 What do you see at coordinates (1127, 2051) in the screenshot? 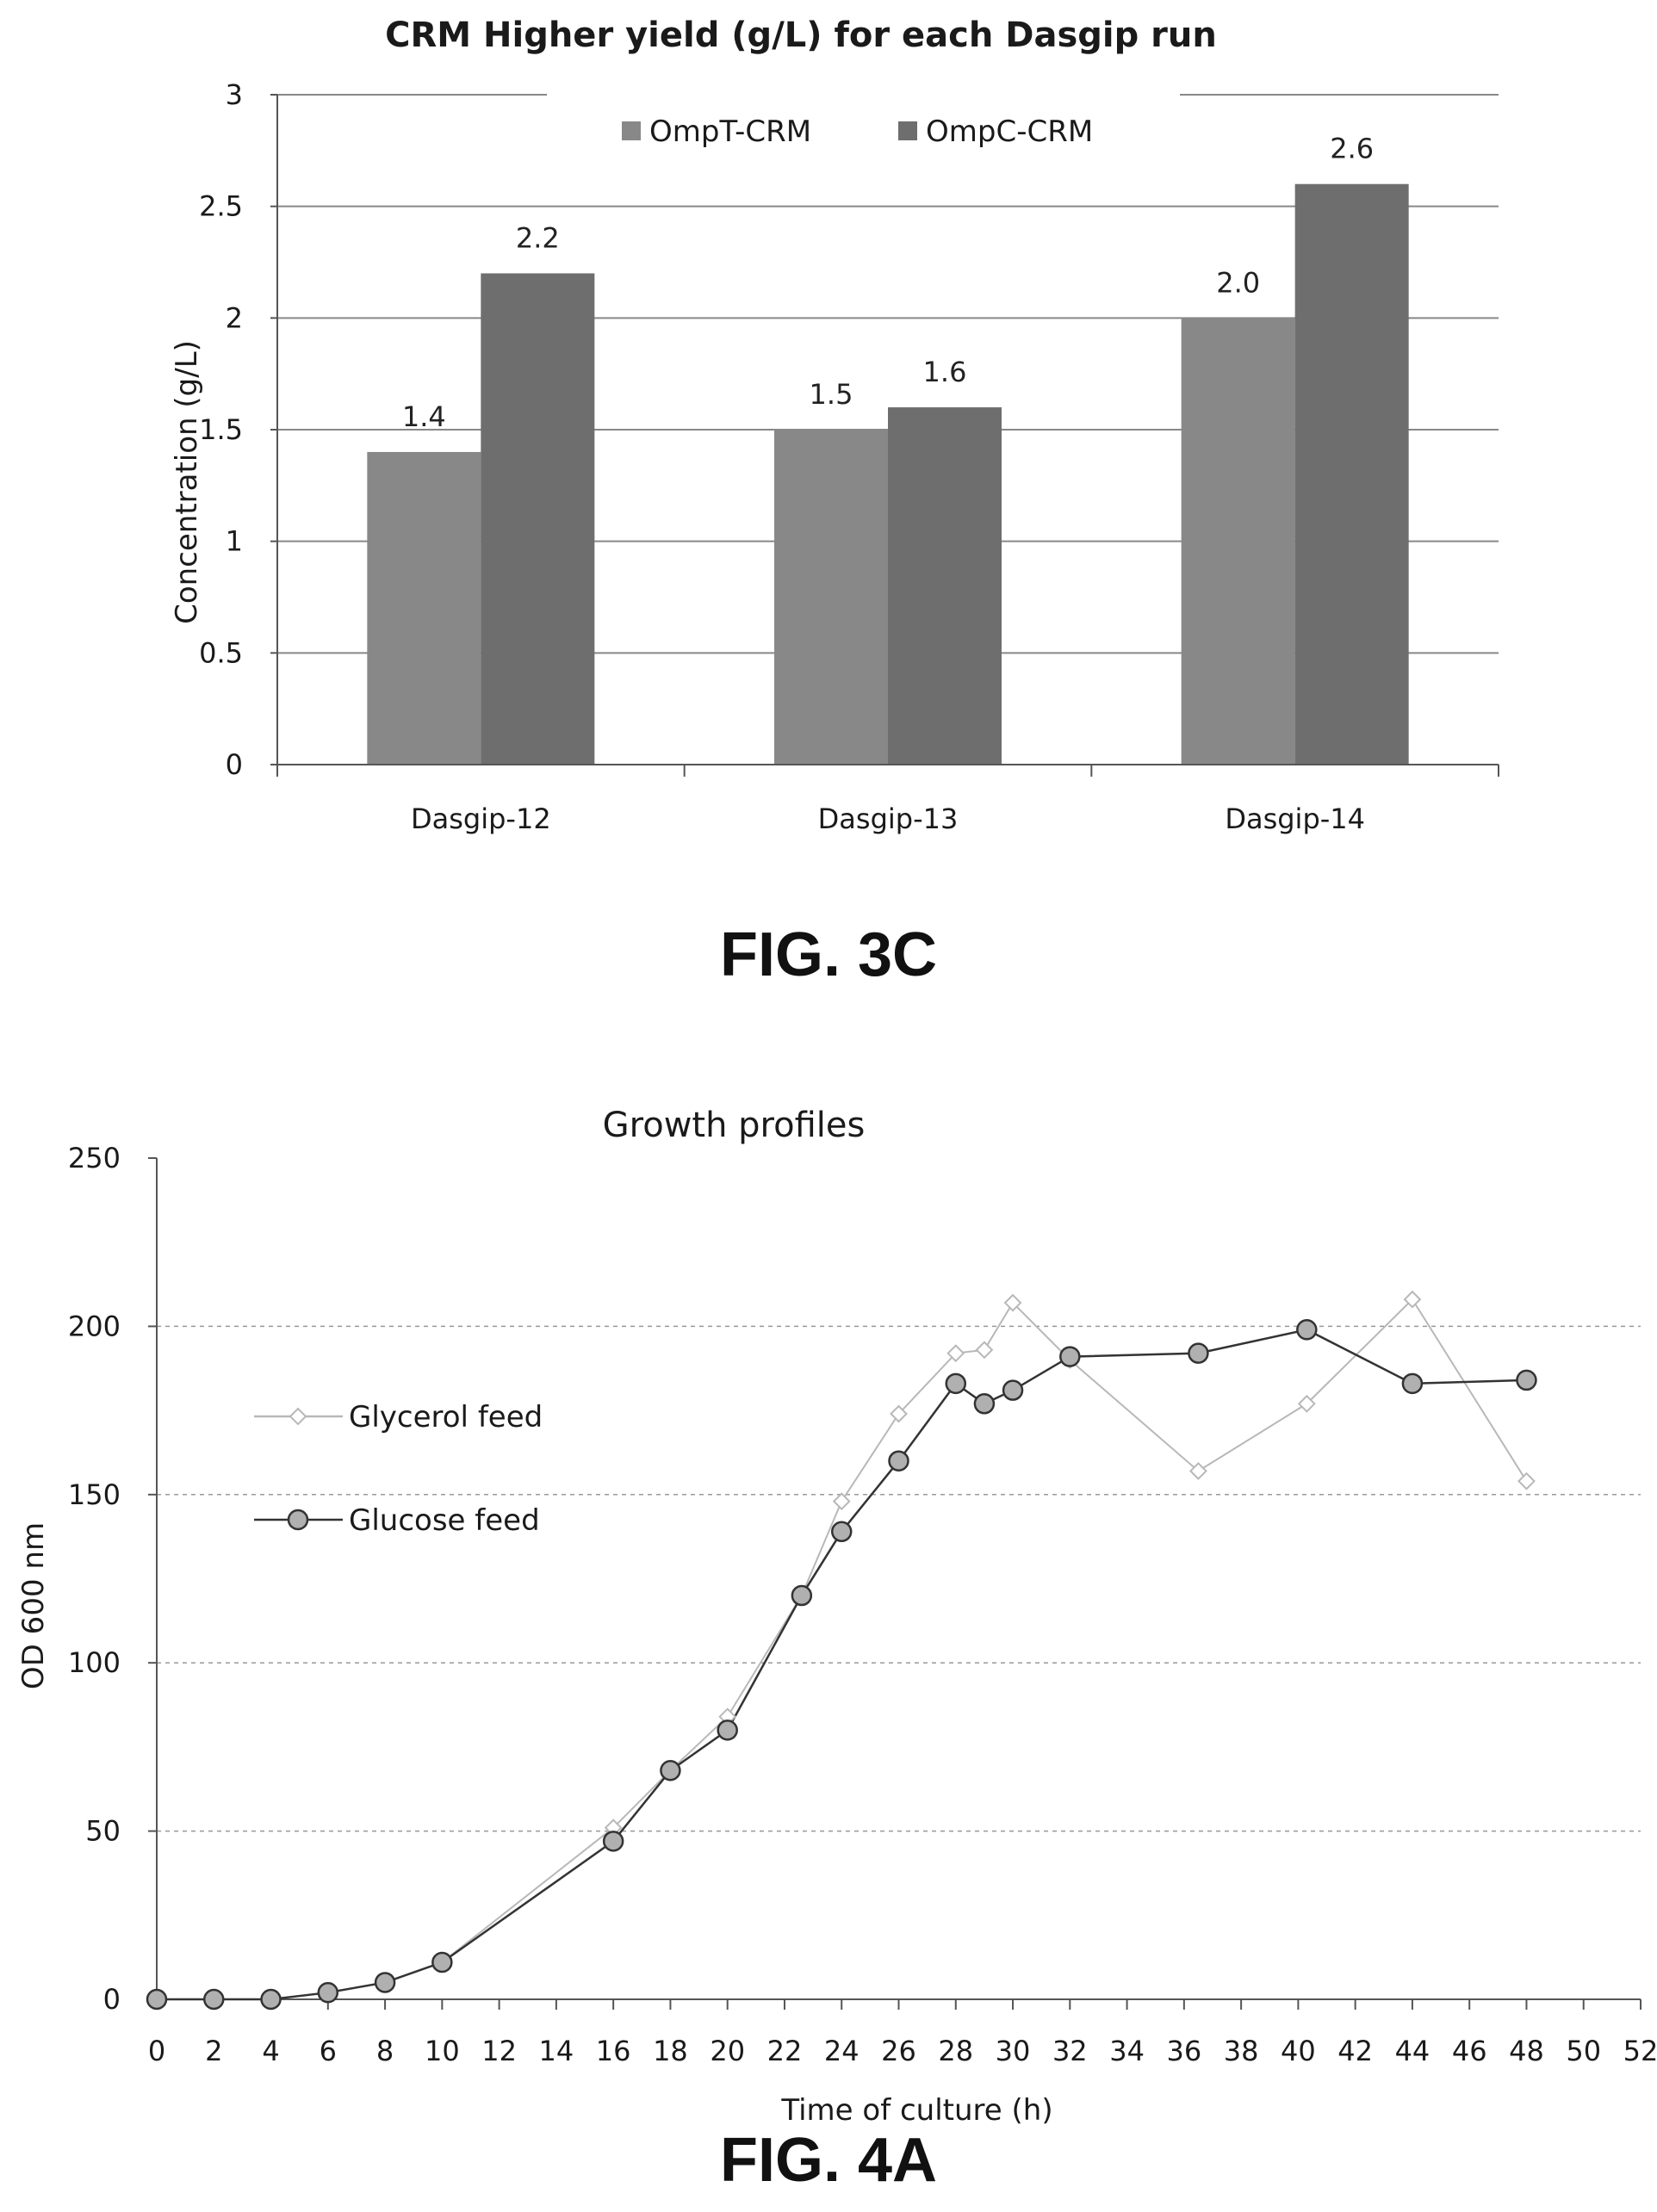
I see `line-x-tick-label: 34` at bounding box center [1127, 2051].